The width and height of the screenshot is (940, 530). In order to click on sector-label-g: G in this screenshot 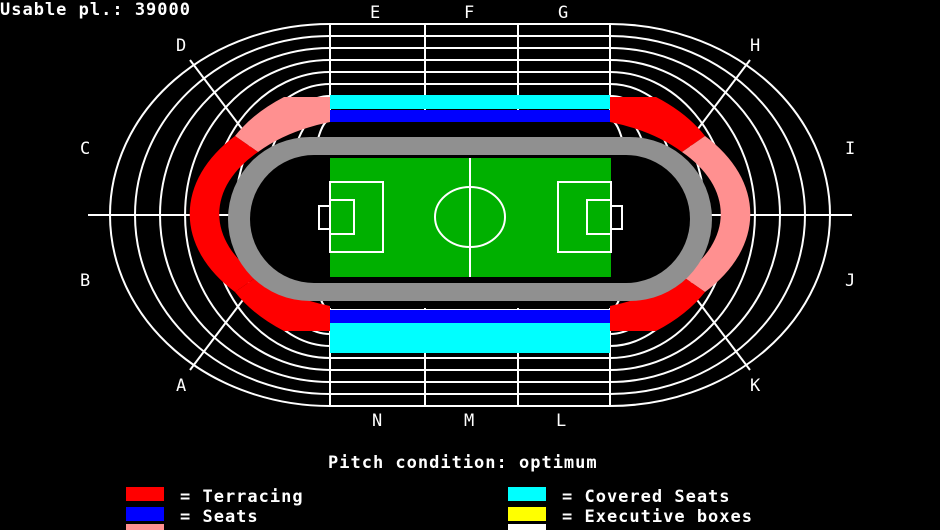, I will do `click(563, 13)`.